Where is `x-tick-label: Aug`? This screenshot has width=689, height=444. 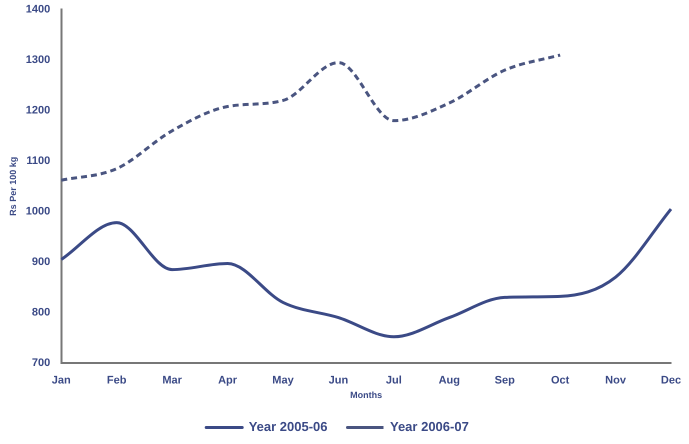
x-tick-label: Aug is located at coordinates (449, 380).